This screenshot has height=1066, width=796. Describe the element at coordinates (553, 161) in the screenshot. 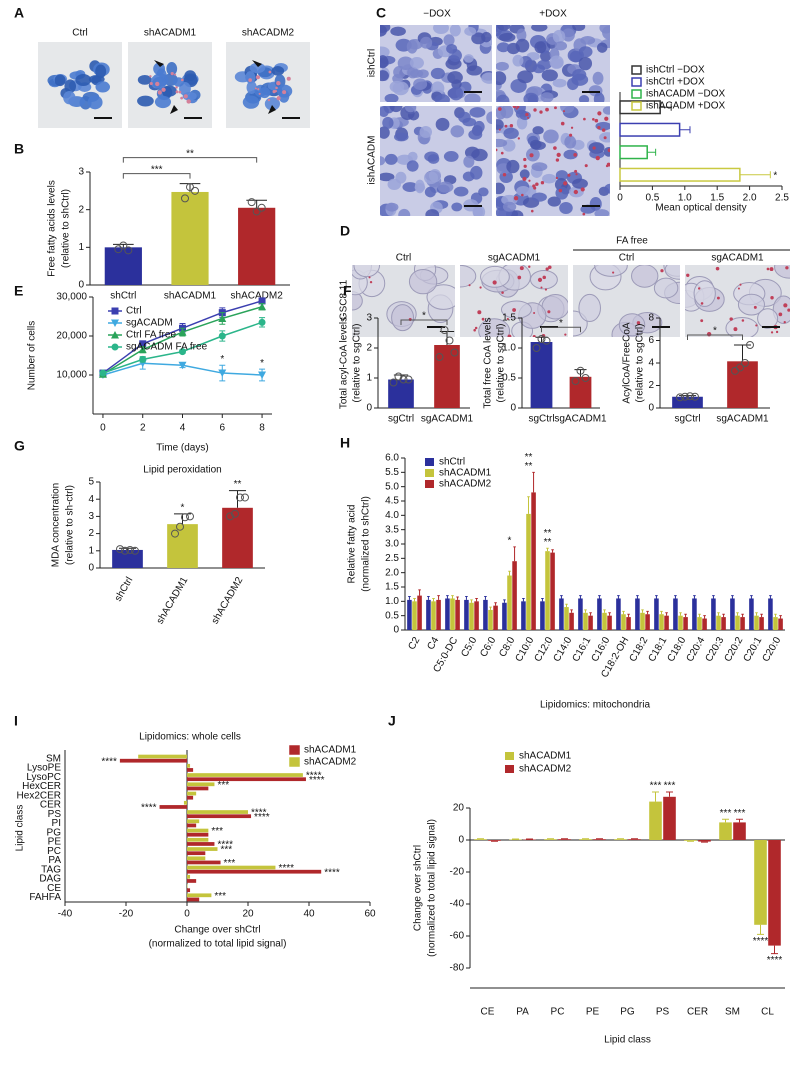

I see `micrograph` at that location.